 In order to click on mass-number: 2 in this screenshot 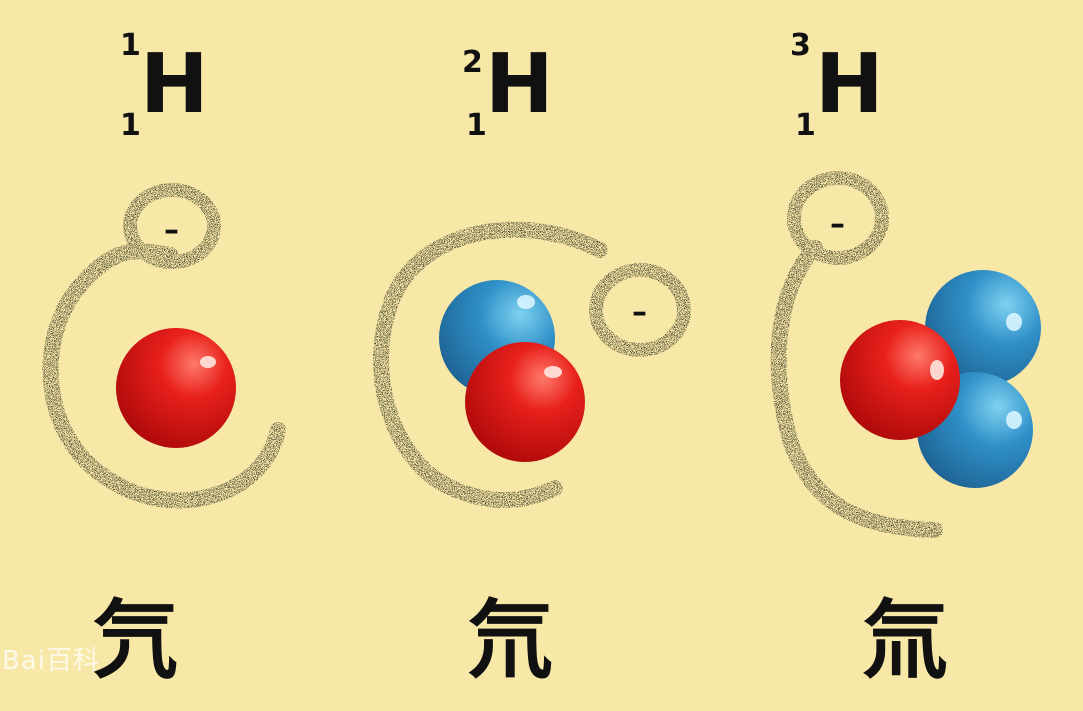, I will do `click(472, 62)`.